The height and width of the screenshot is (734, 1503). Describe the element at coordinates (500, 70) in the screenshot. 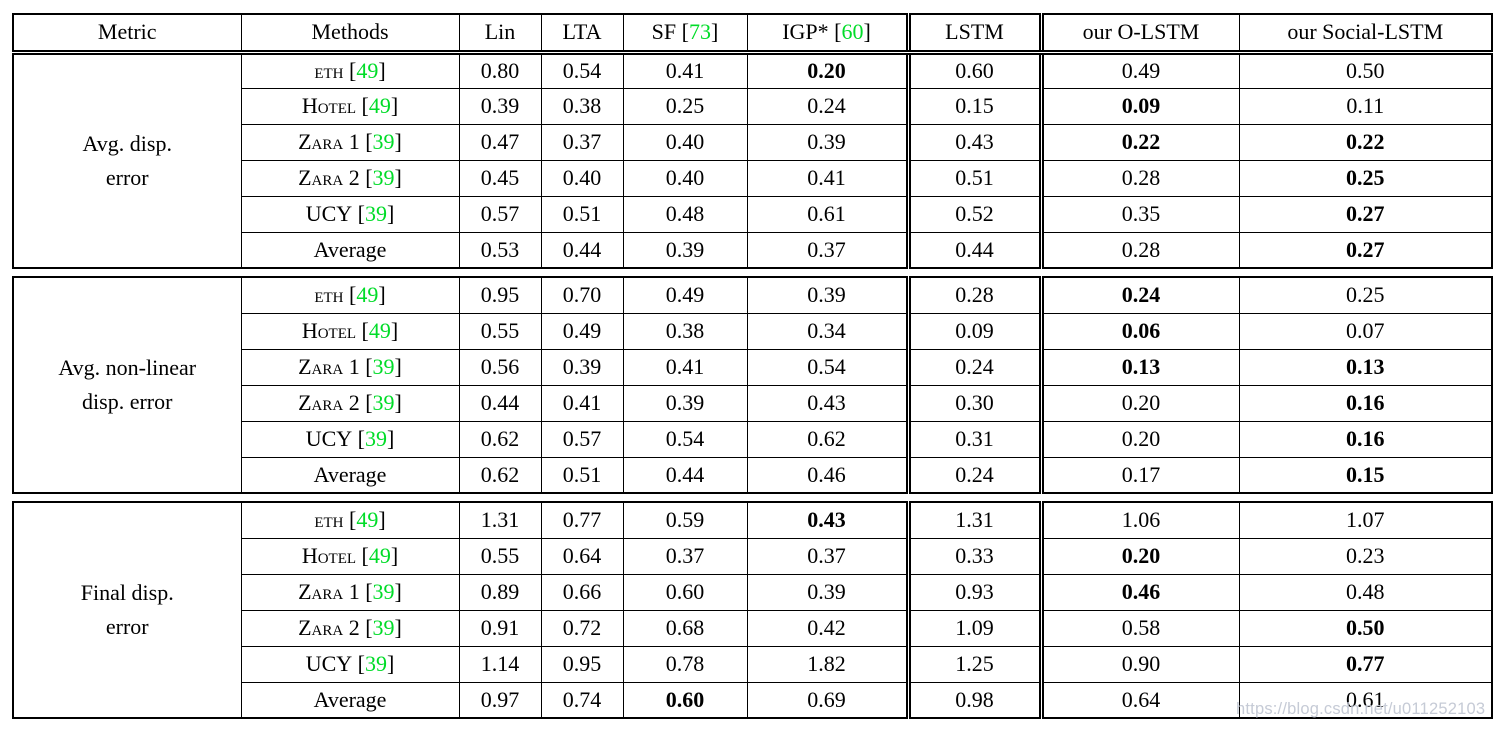

I see `value-cell: 0.80` at that location.